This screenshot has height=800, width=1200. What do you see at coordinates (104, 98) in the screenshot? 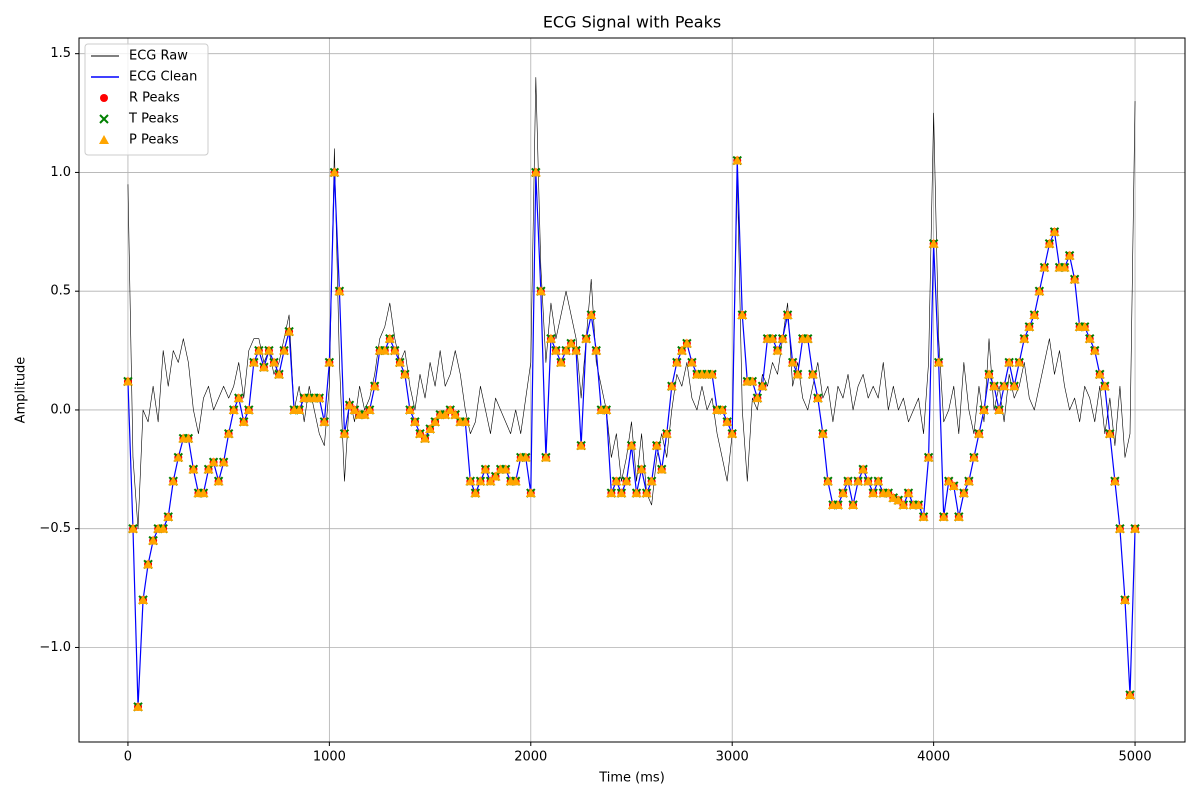
I see `legend-marker` at bounding box center [104, 98].